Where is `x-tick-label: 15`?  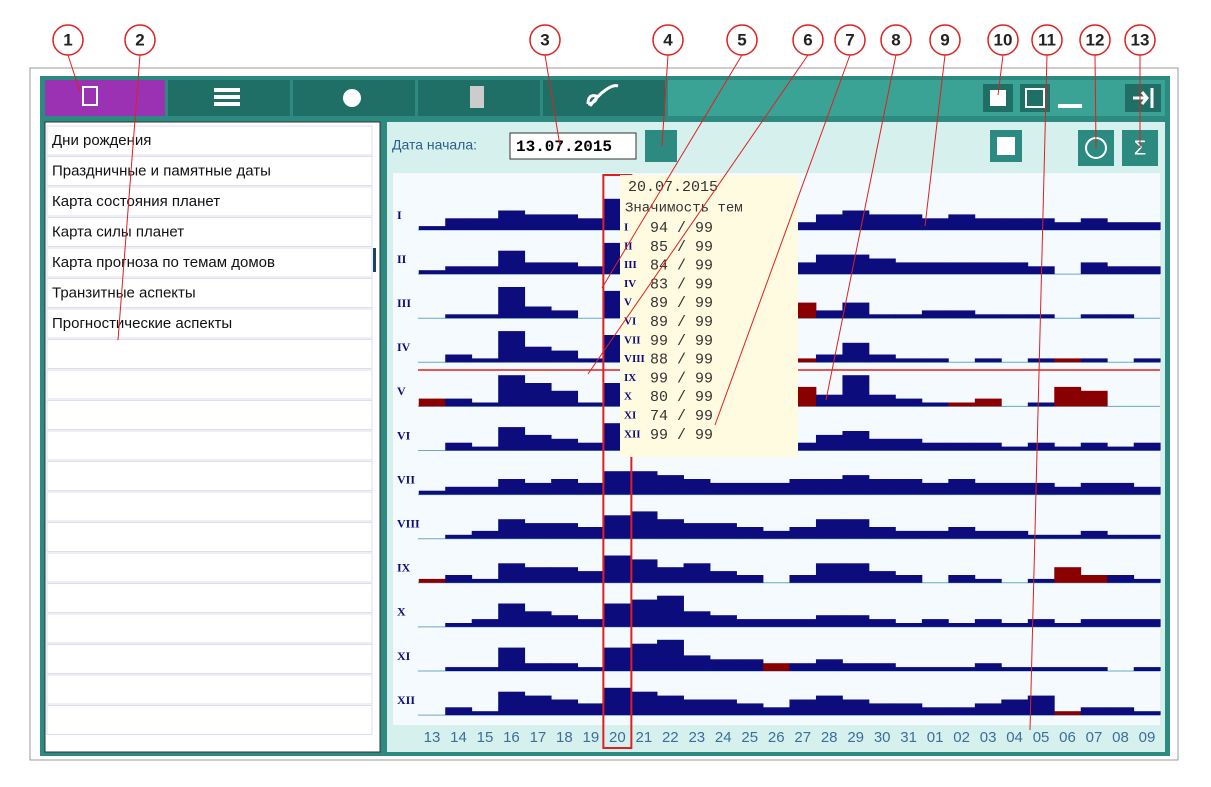
x-tick-label: 15 is located at coordinates (485, 737).